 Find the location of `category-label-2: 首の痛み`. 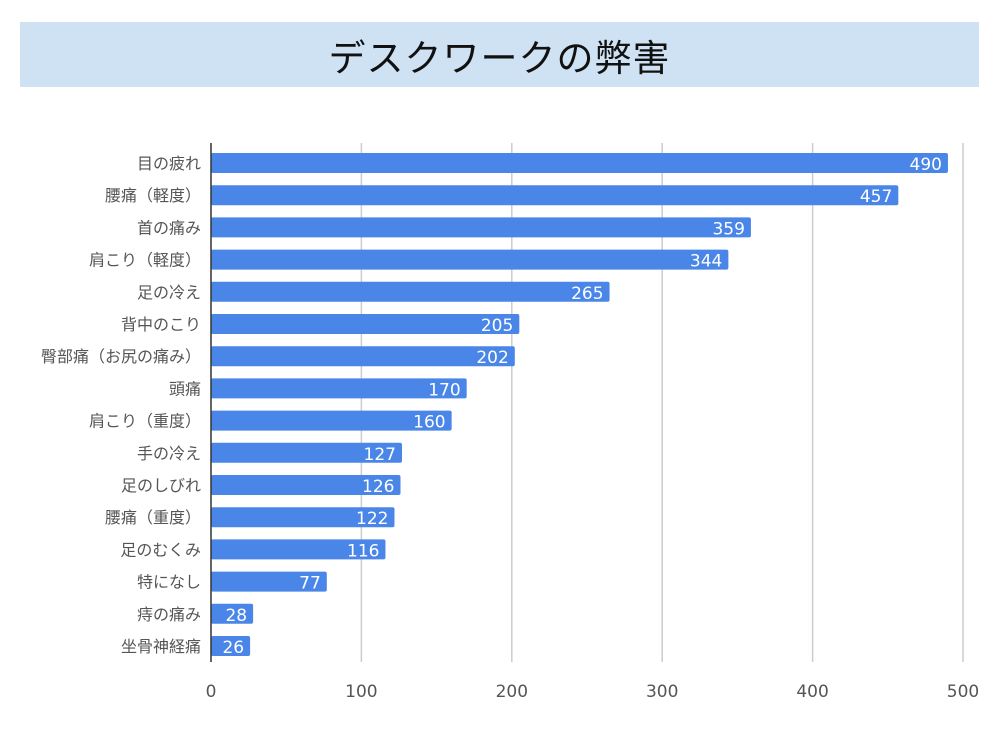

category-label-2: 首の痛み is located at coordinates (169, 227).